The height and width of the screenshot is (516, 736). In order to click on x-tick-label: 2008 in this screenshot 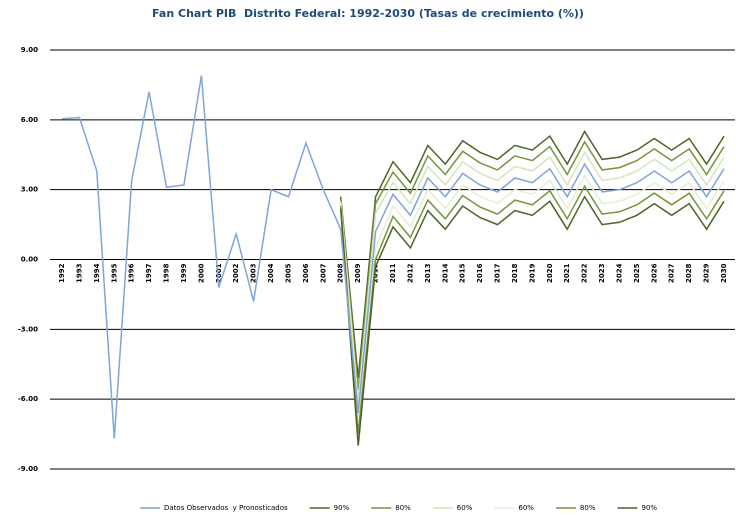, I will do `click(341, 273)`.